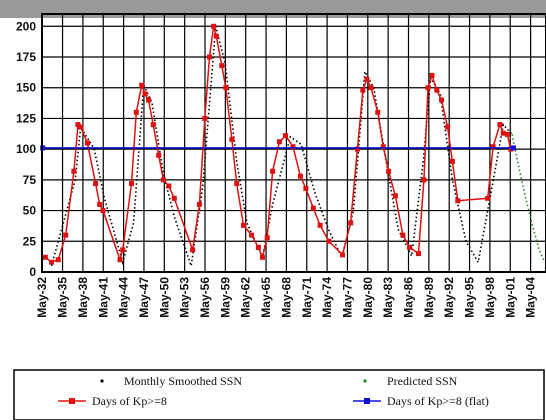 Image resolution: width=546 pixels, height=420 pixels. Describe the element at coordinates (528, 198) in the screenshot. I see `series-line` at that location.